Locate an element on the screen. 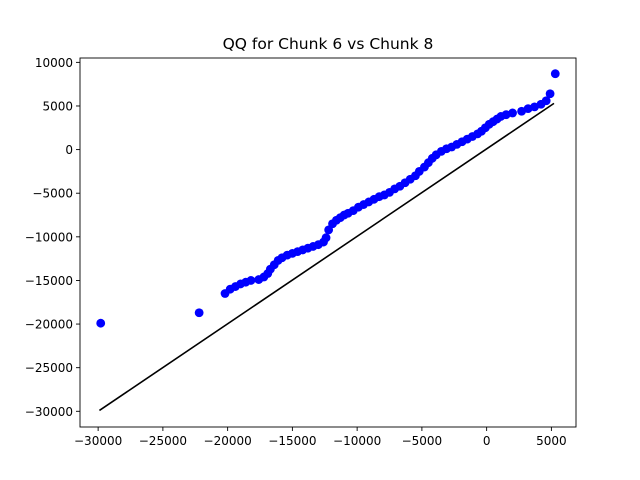 This screenshot has width=640, height=480. y-tick-label: 5000 is located at coordinates (57, 106).